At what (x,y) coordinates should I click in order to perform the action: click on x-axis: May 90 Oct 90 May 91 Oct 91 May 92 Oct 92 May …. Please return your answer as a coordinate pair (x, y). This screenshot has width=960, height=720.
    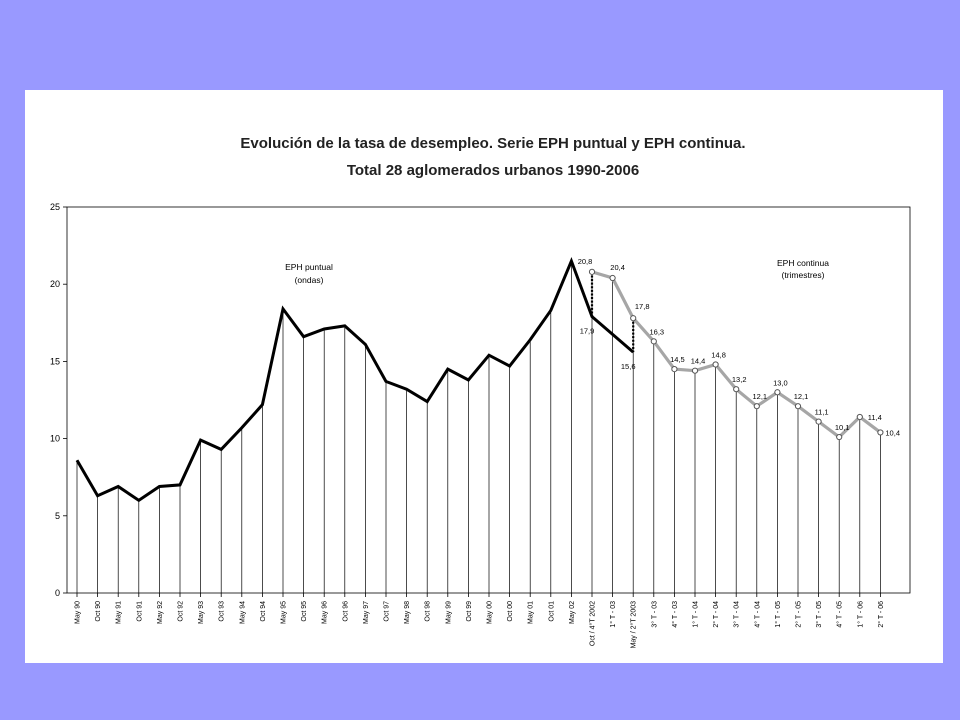
    Looking at the image, I should click on (480, 620).